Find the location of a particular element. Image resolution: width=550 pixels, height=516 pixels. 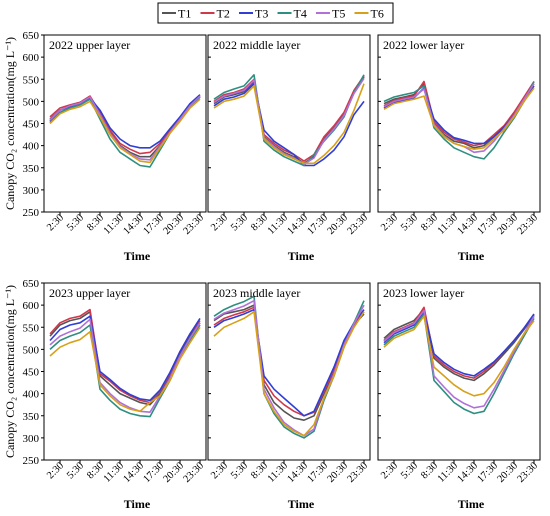

series-line-t1 is located at coordinates (125, 358).